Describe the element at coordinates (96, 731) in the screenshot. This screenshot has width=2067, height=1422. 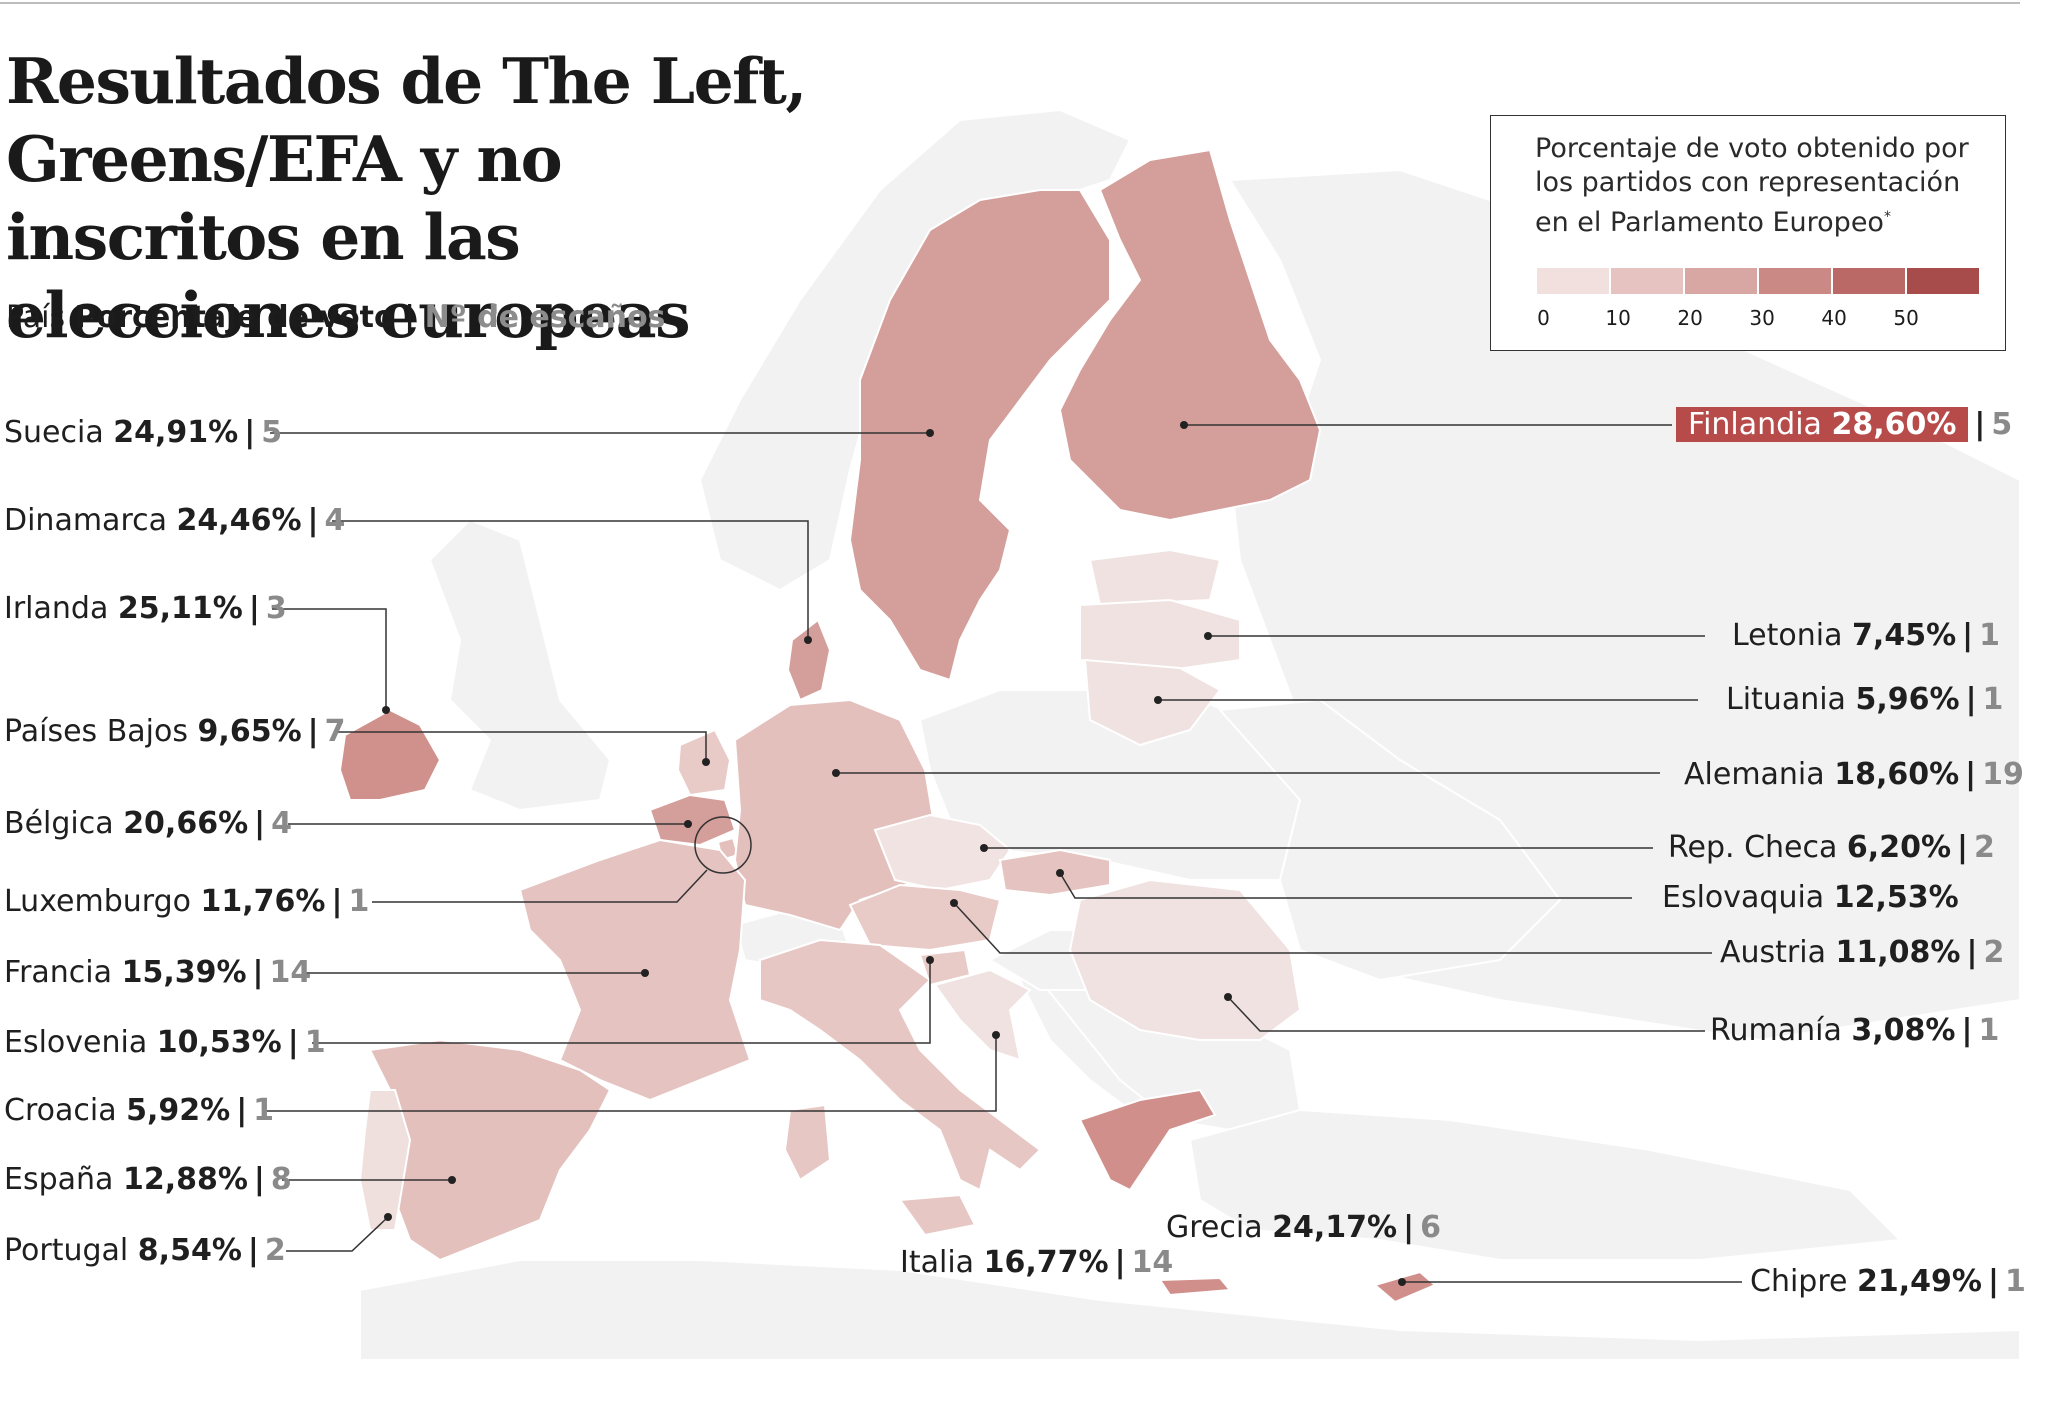
I see `country-name: Países Bajos` at that location.